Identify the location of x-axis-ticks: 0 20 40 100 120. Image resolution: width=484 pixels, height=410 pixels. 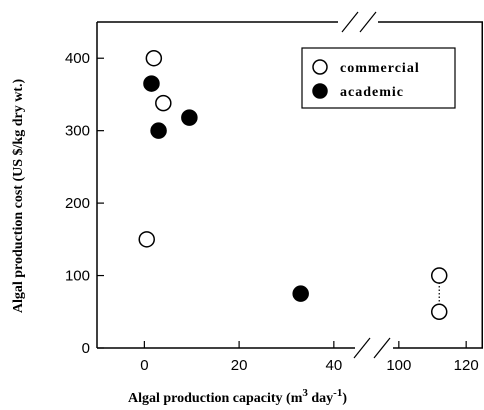
(309, 357).